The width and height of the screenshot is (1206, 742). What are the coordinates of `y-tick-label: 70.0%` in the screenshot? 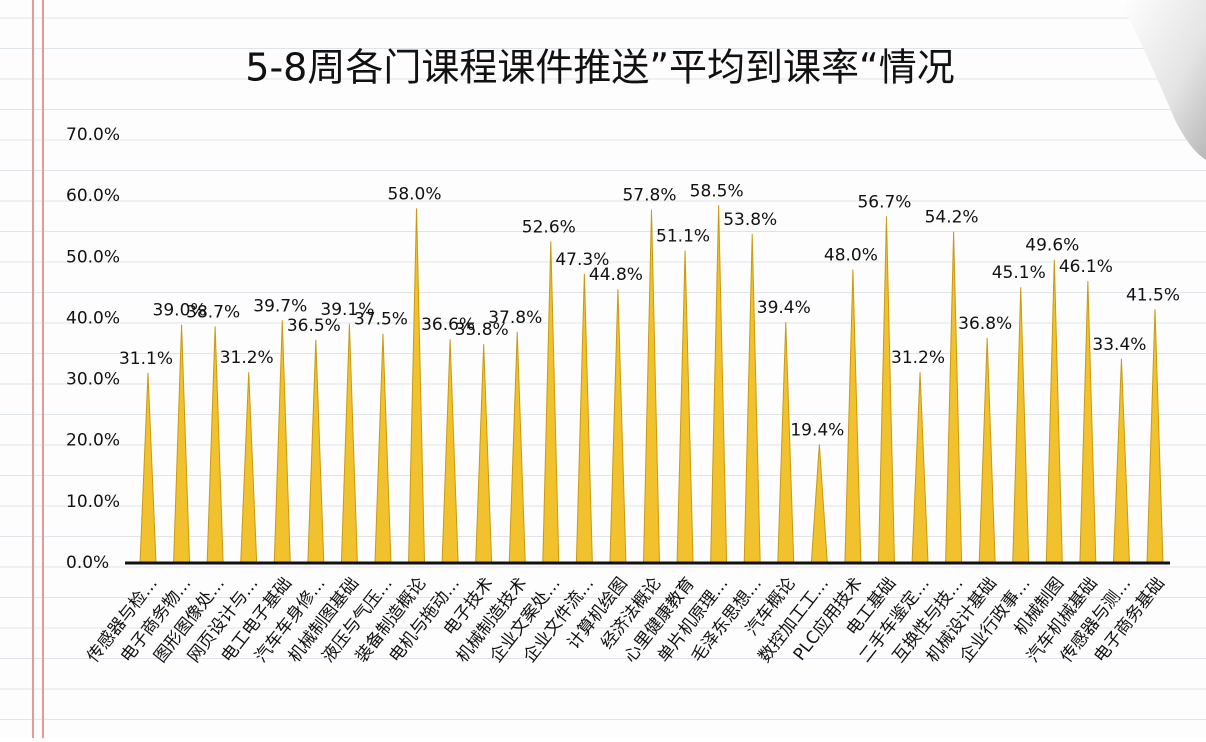 It's located at (93, 135).